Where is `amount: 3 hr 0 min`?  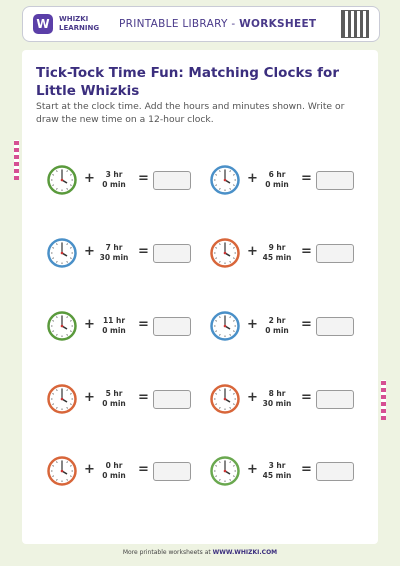 amount: 3 hr 0 min is located at coordinates (114, 180).